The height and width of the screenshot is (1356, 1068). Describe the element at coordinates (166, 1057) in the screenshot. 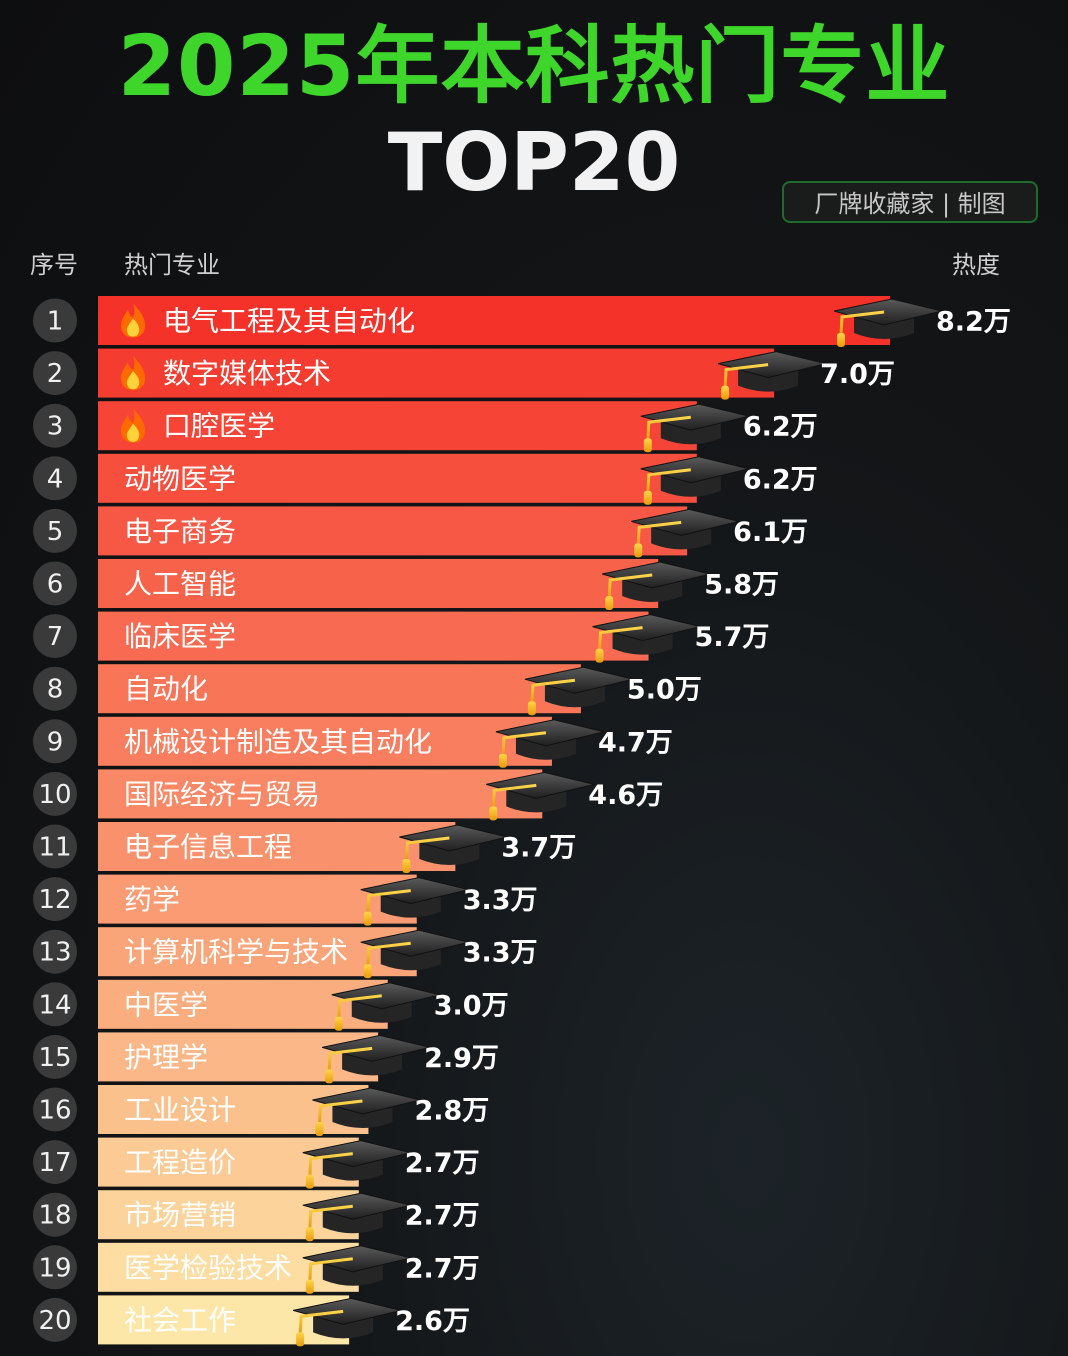

I see `major-name: 护理学` at that location.